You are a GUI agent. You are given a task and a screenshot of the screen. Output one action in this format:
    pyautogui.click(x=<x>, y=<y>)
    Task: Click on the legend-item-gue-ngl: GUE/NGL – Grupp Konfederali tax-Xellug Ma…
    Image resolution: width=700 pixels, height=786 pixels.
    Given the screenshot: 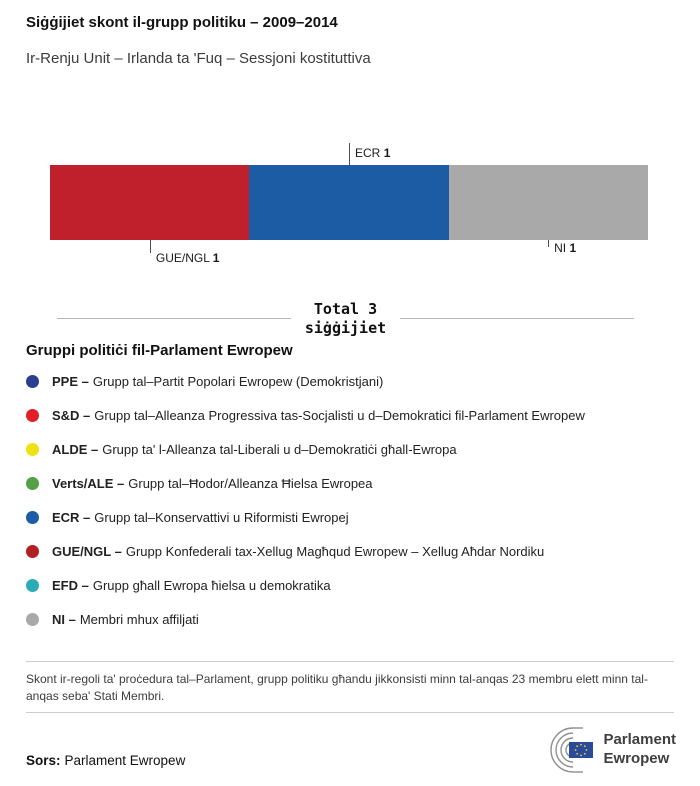 What is the action you would take?
    pyautogui.click(x=350, y=551)
    